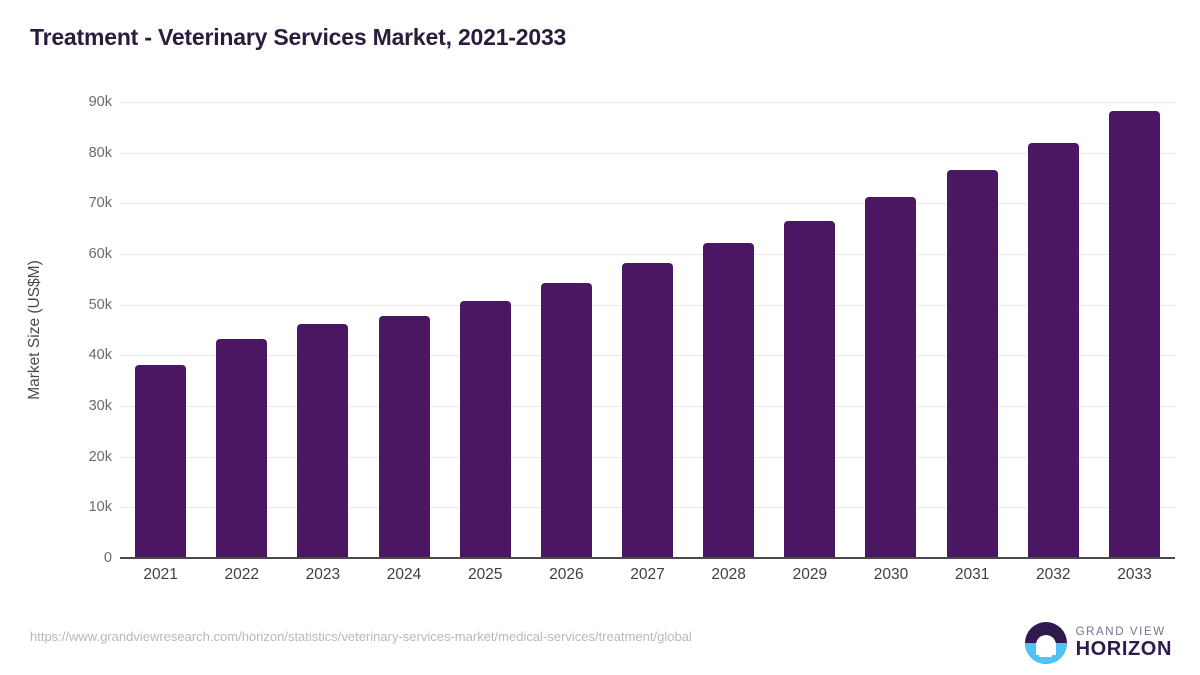  What do you see at coordinates (404, 574) in the screenshot?
I see `x-axis-tick-label: 2024` at bounding box center [404, 574].